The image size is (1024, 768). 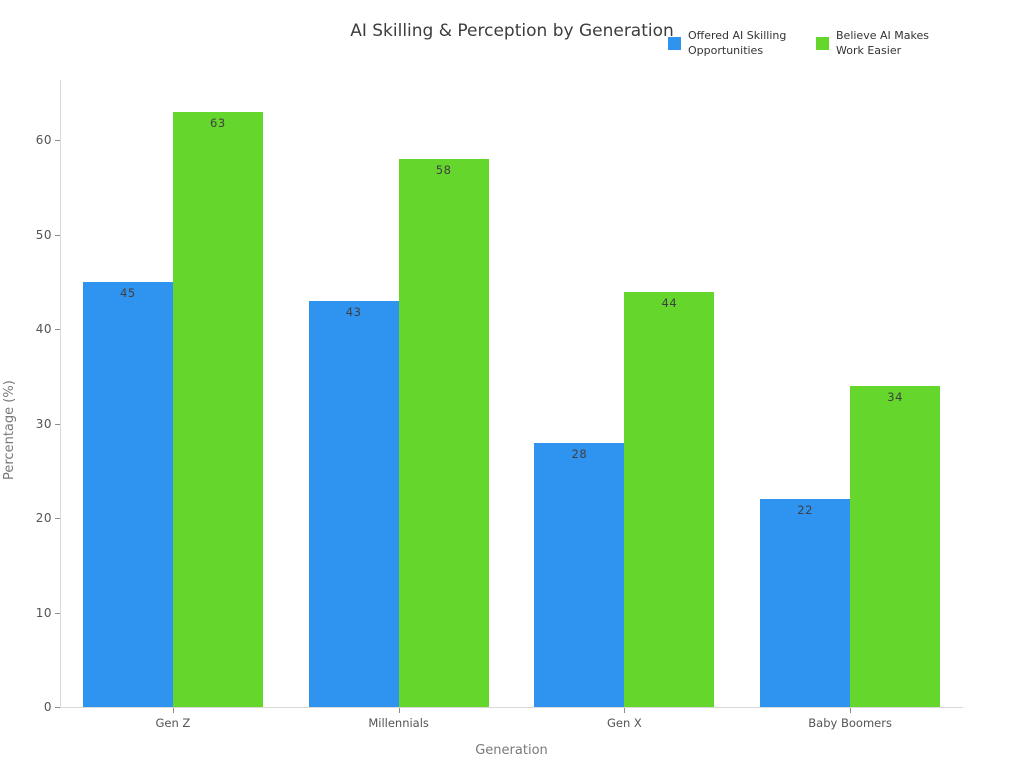 What do you see at coordinates (128, 293) in the screenshot?
I see `bar-value-label: 45` at bounding box center [128, 293].